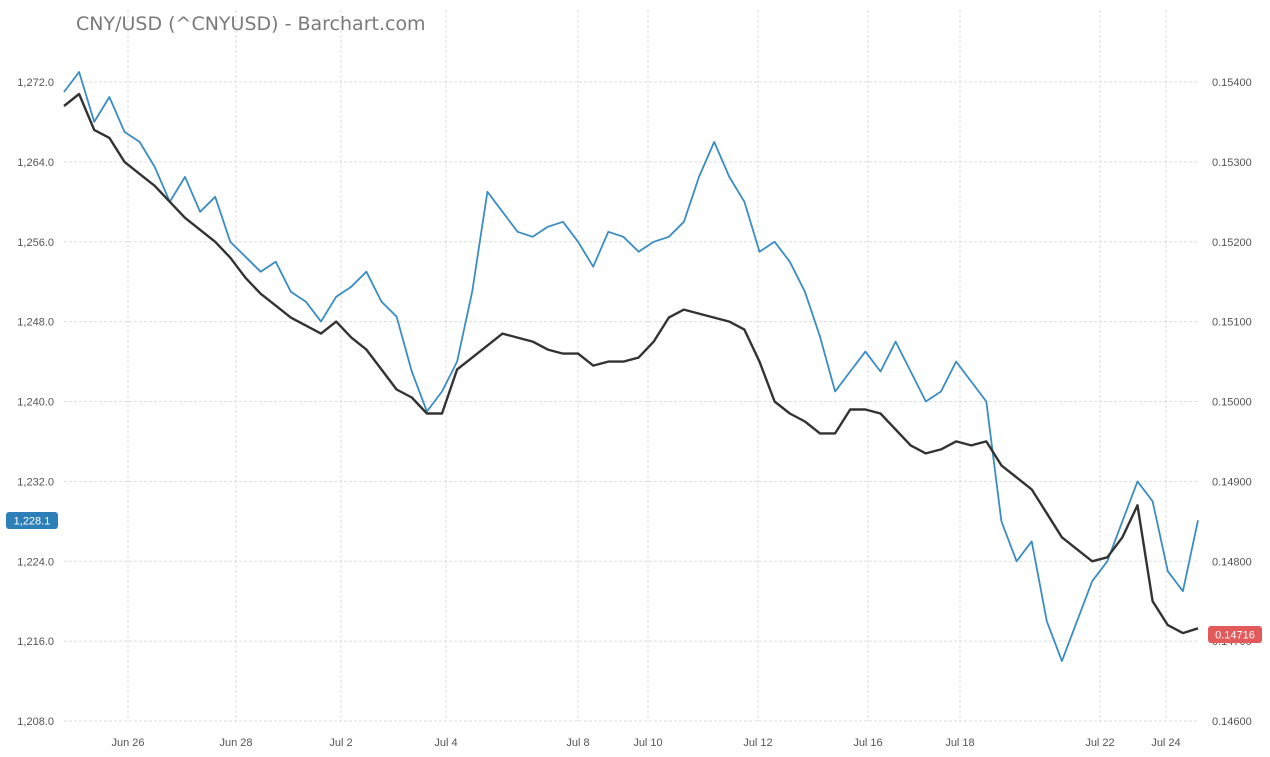 The image size is (1270, 757). What do you see at coordinates (1165, 743) in the screenshot?
I see `x-tick-label: Jul 24` at bounding box center [1165, 743].